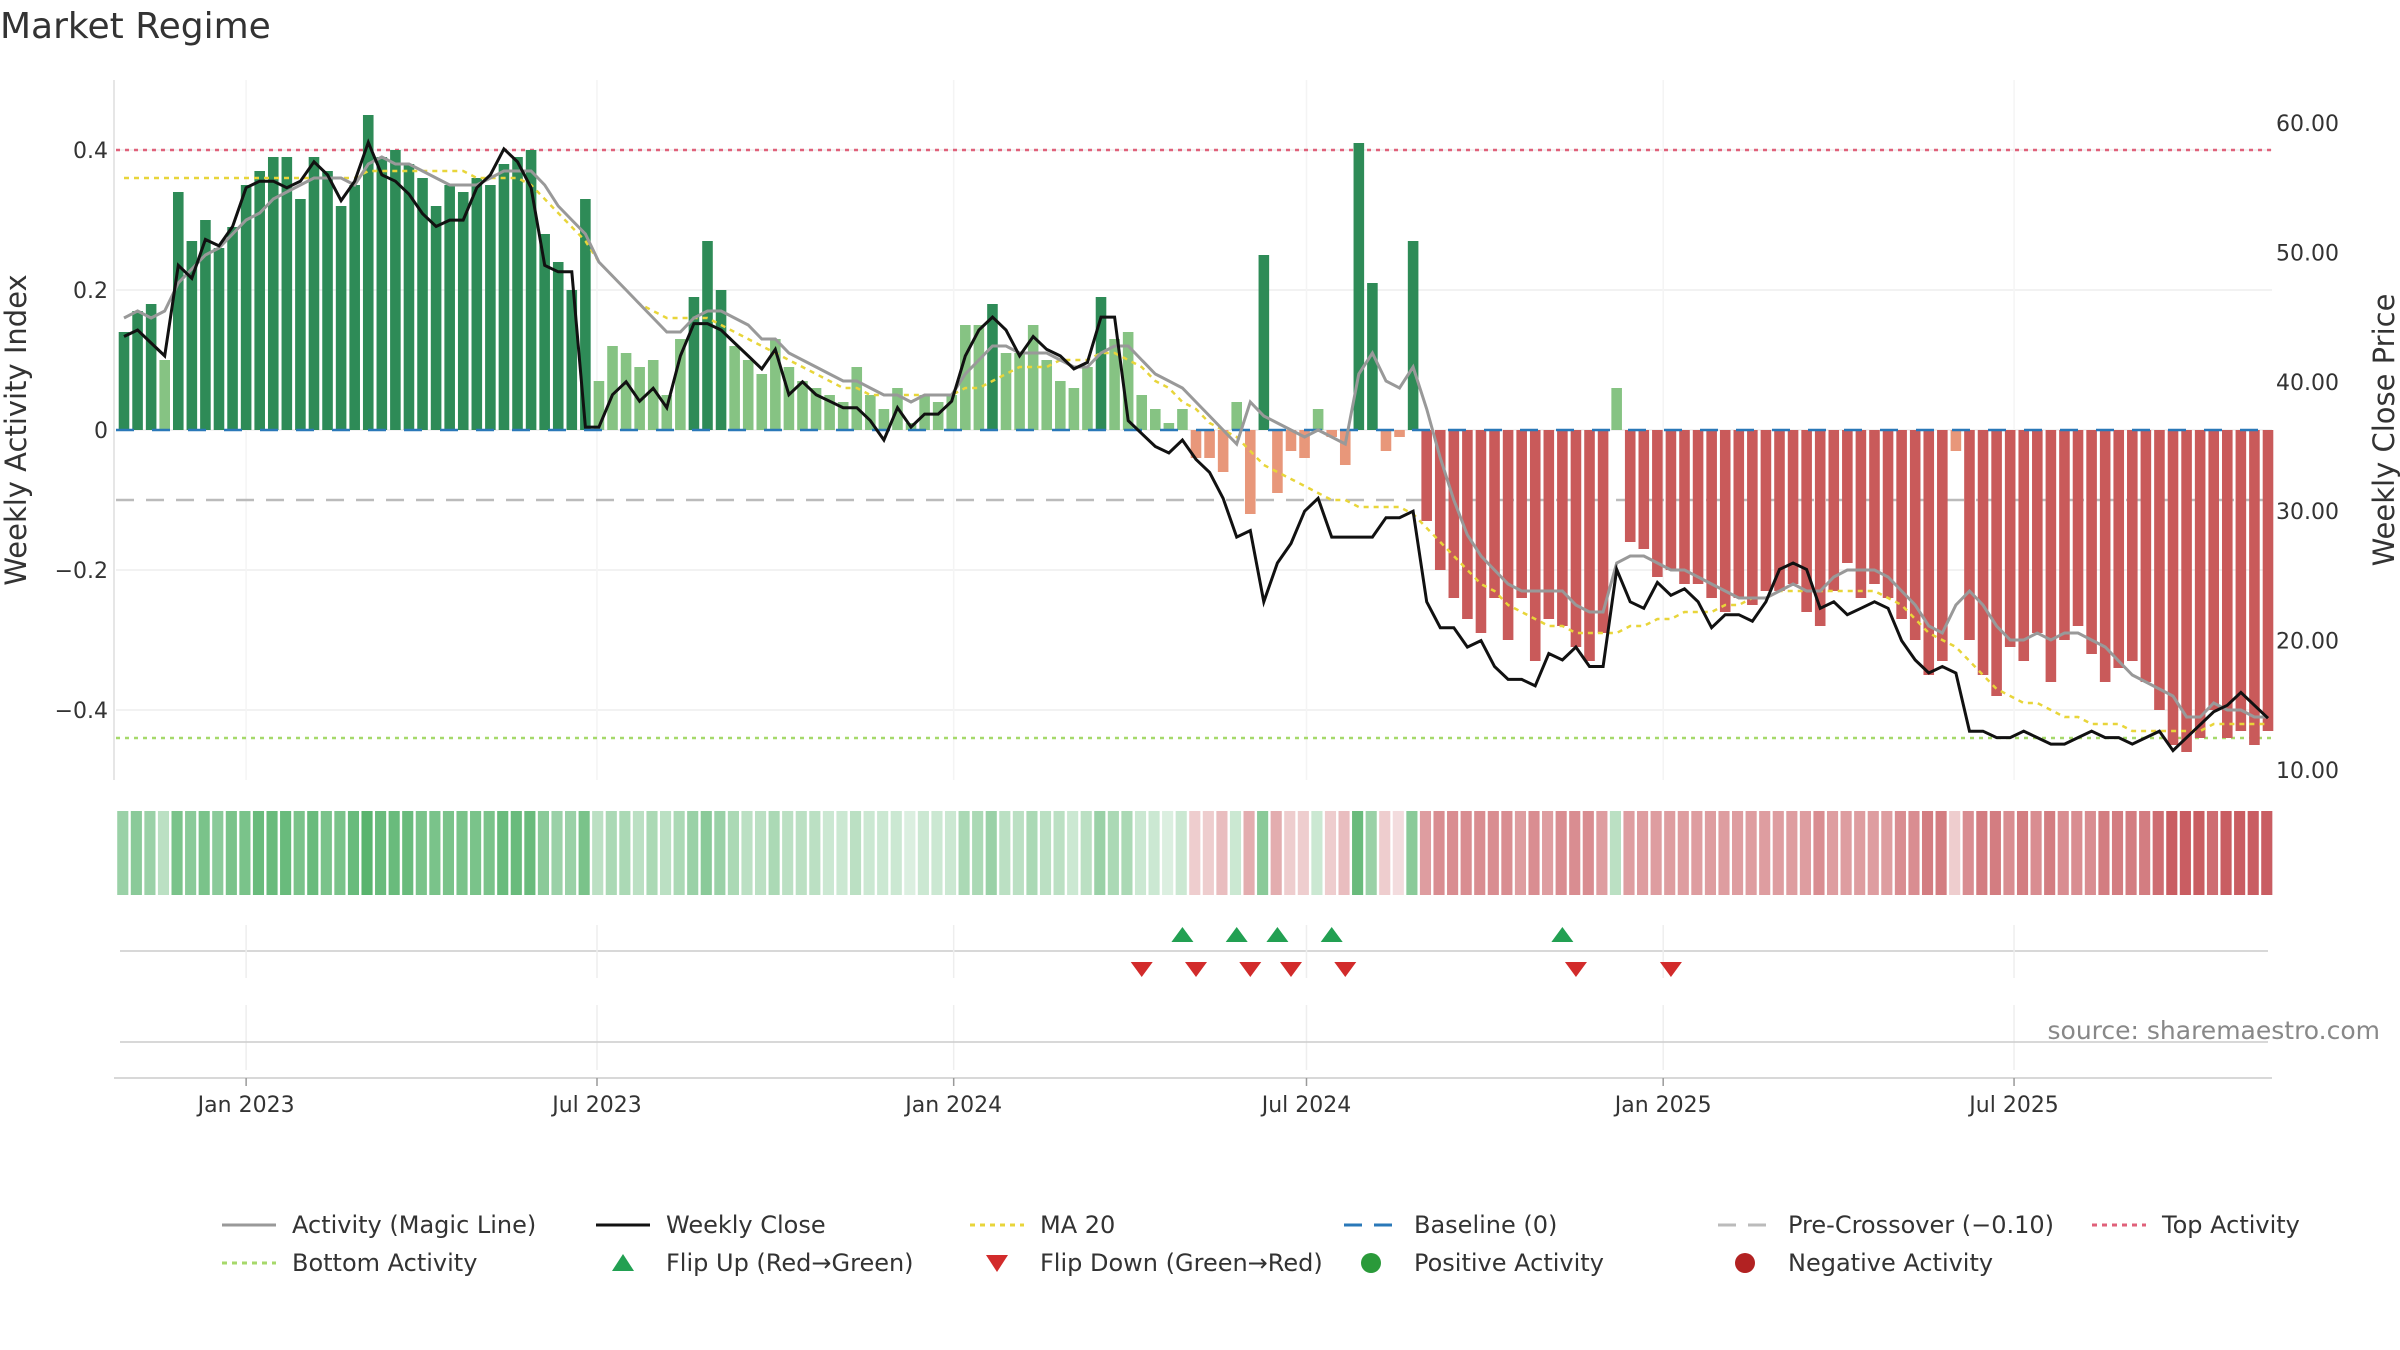  What do you see at coordinates (1921, 1225) in the screenshot?
I see `legend-label: Pre-Crossover (−0.10)` at bounding box center [1921, 1225].